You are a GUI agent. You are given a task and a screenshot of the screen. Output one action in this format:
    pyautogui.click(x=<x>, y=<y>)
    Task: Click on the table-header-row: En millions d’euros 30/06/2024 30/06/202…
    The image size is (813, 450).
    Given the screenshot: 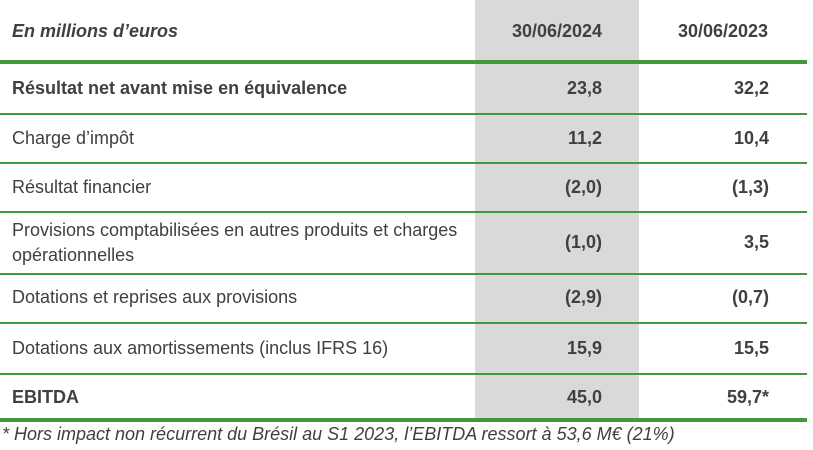 What is the action you would take?
    pyautogui.click(x=403, y=31)
    